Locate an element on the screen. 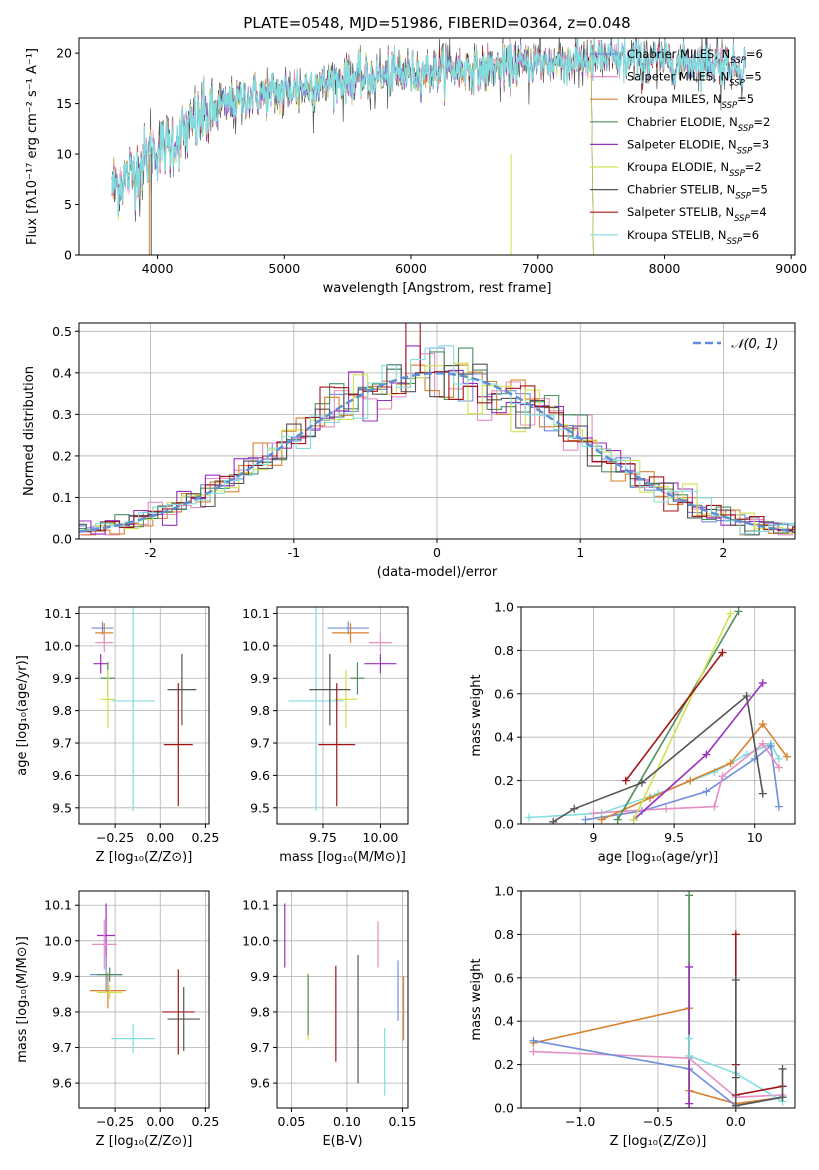 The width and height of the screenshot is (819, 1170). y-axis-label: mass [log₁₀(M/M⊙)] is located at coordinates (22, 999).